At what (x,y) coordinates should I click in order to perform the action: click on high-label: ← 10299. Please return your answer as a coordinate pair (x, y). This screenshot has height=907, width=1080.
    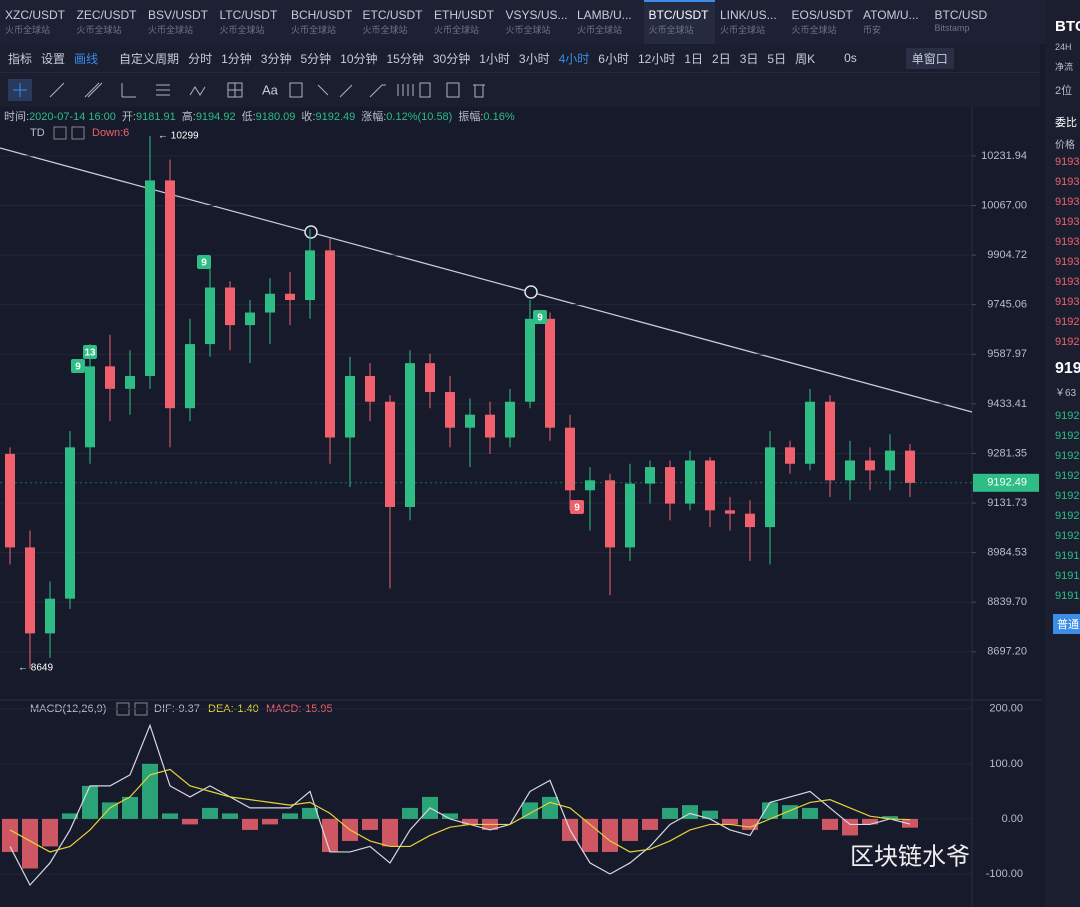
    Looking at the image, I should click on (178, 136).